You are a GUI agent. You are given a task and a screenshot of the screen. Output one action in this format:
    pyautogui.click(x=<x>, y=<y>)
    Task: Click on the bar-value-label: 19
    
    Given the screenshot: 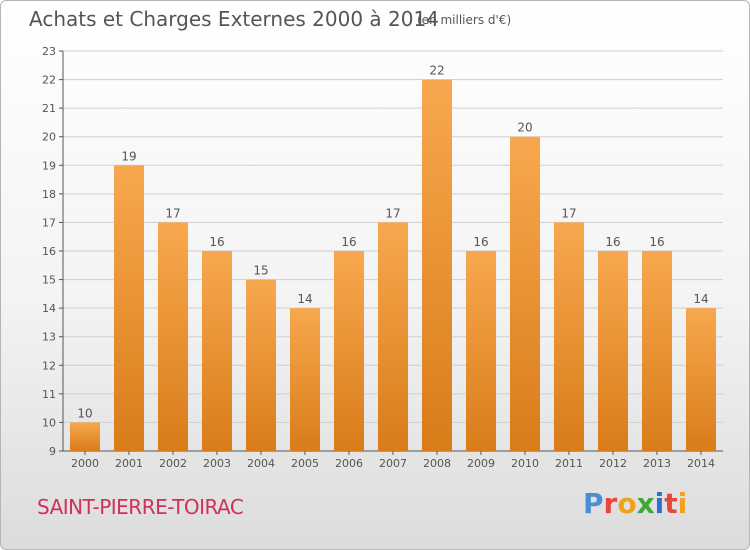 What is the action you would take?
    pyautogui.click(x=128, y=156)
    